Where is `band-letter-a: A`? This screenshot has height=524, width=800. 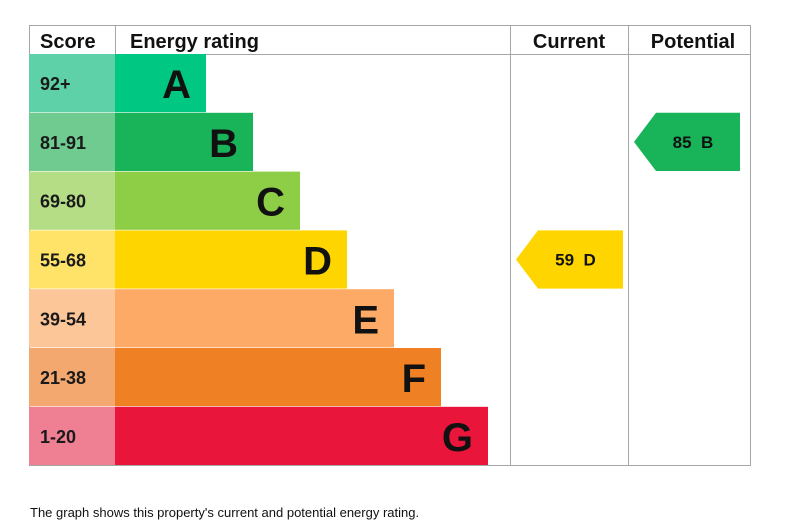
band-letter-a: A is located at coordinates (176, 85).